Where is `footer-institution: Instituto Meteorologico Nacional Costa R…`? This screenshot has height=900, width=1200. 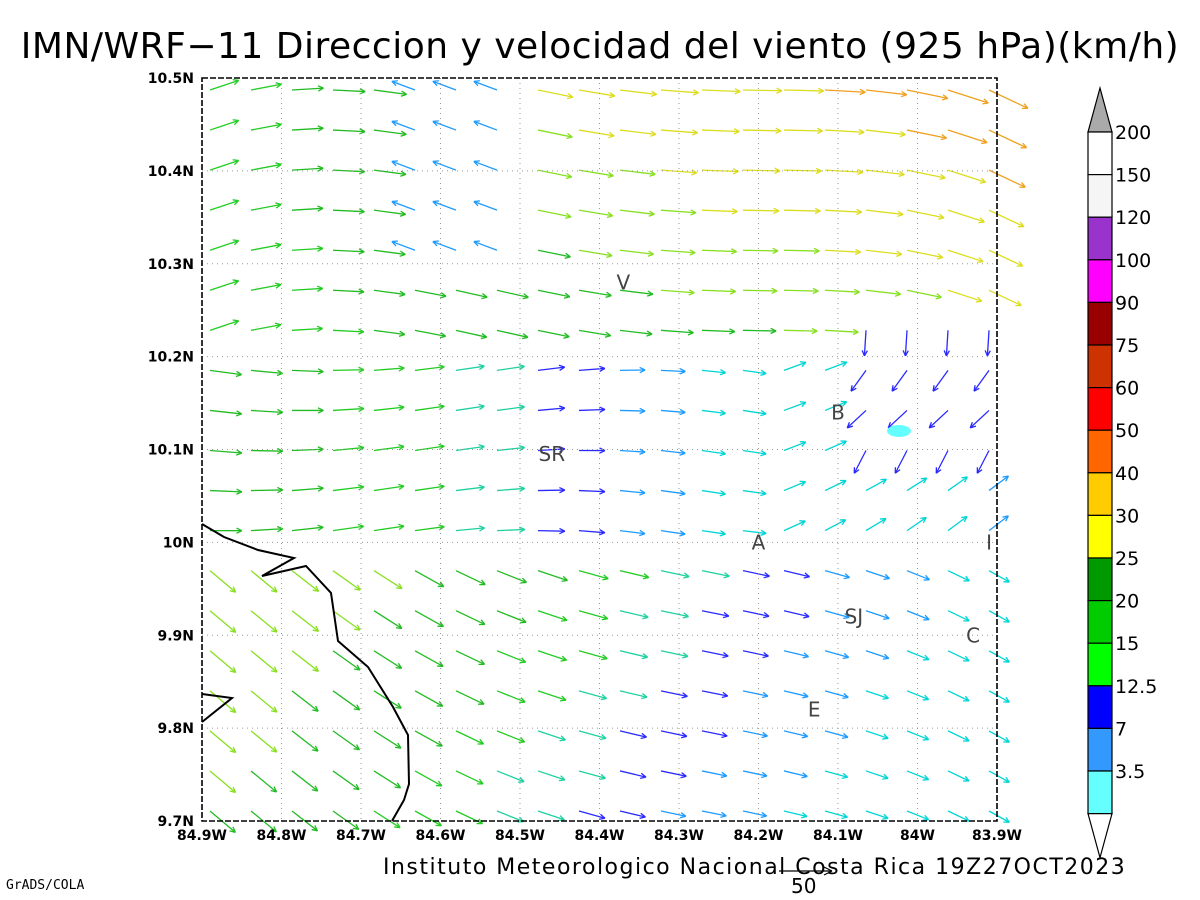 footer-institution: Instituto Meteorologico Nacional Costa R… is located at coordinates (755, 867).